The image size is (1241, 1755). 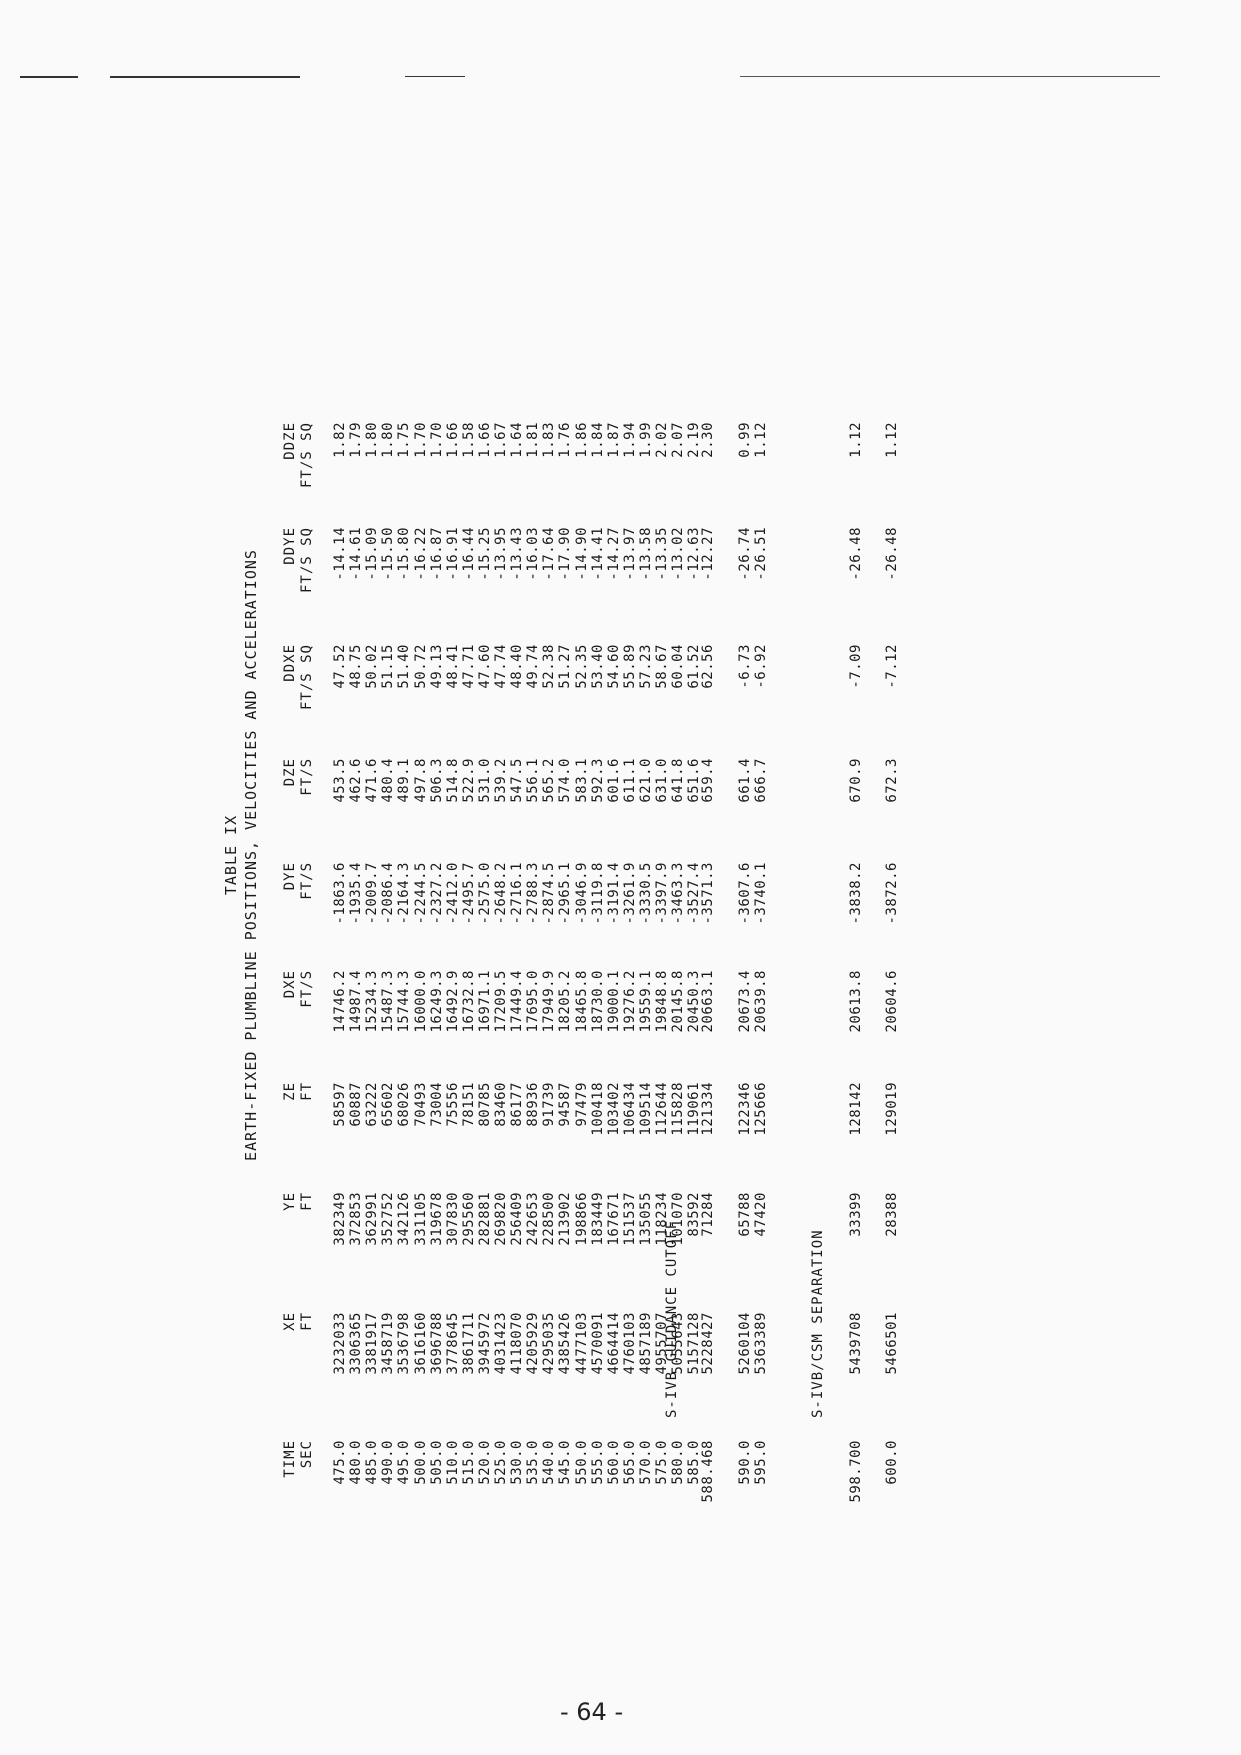 I want to click on table-cell: 515.0, so click(x=468, y=1462).